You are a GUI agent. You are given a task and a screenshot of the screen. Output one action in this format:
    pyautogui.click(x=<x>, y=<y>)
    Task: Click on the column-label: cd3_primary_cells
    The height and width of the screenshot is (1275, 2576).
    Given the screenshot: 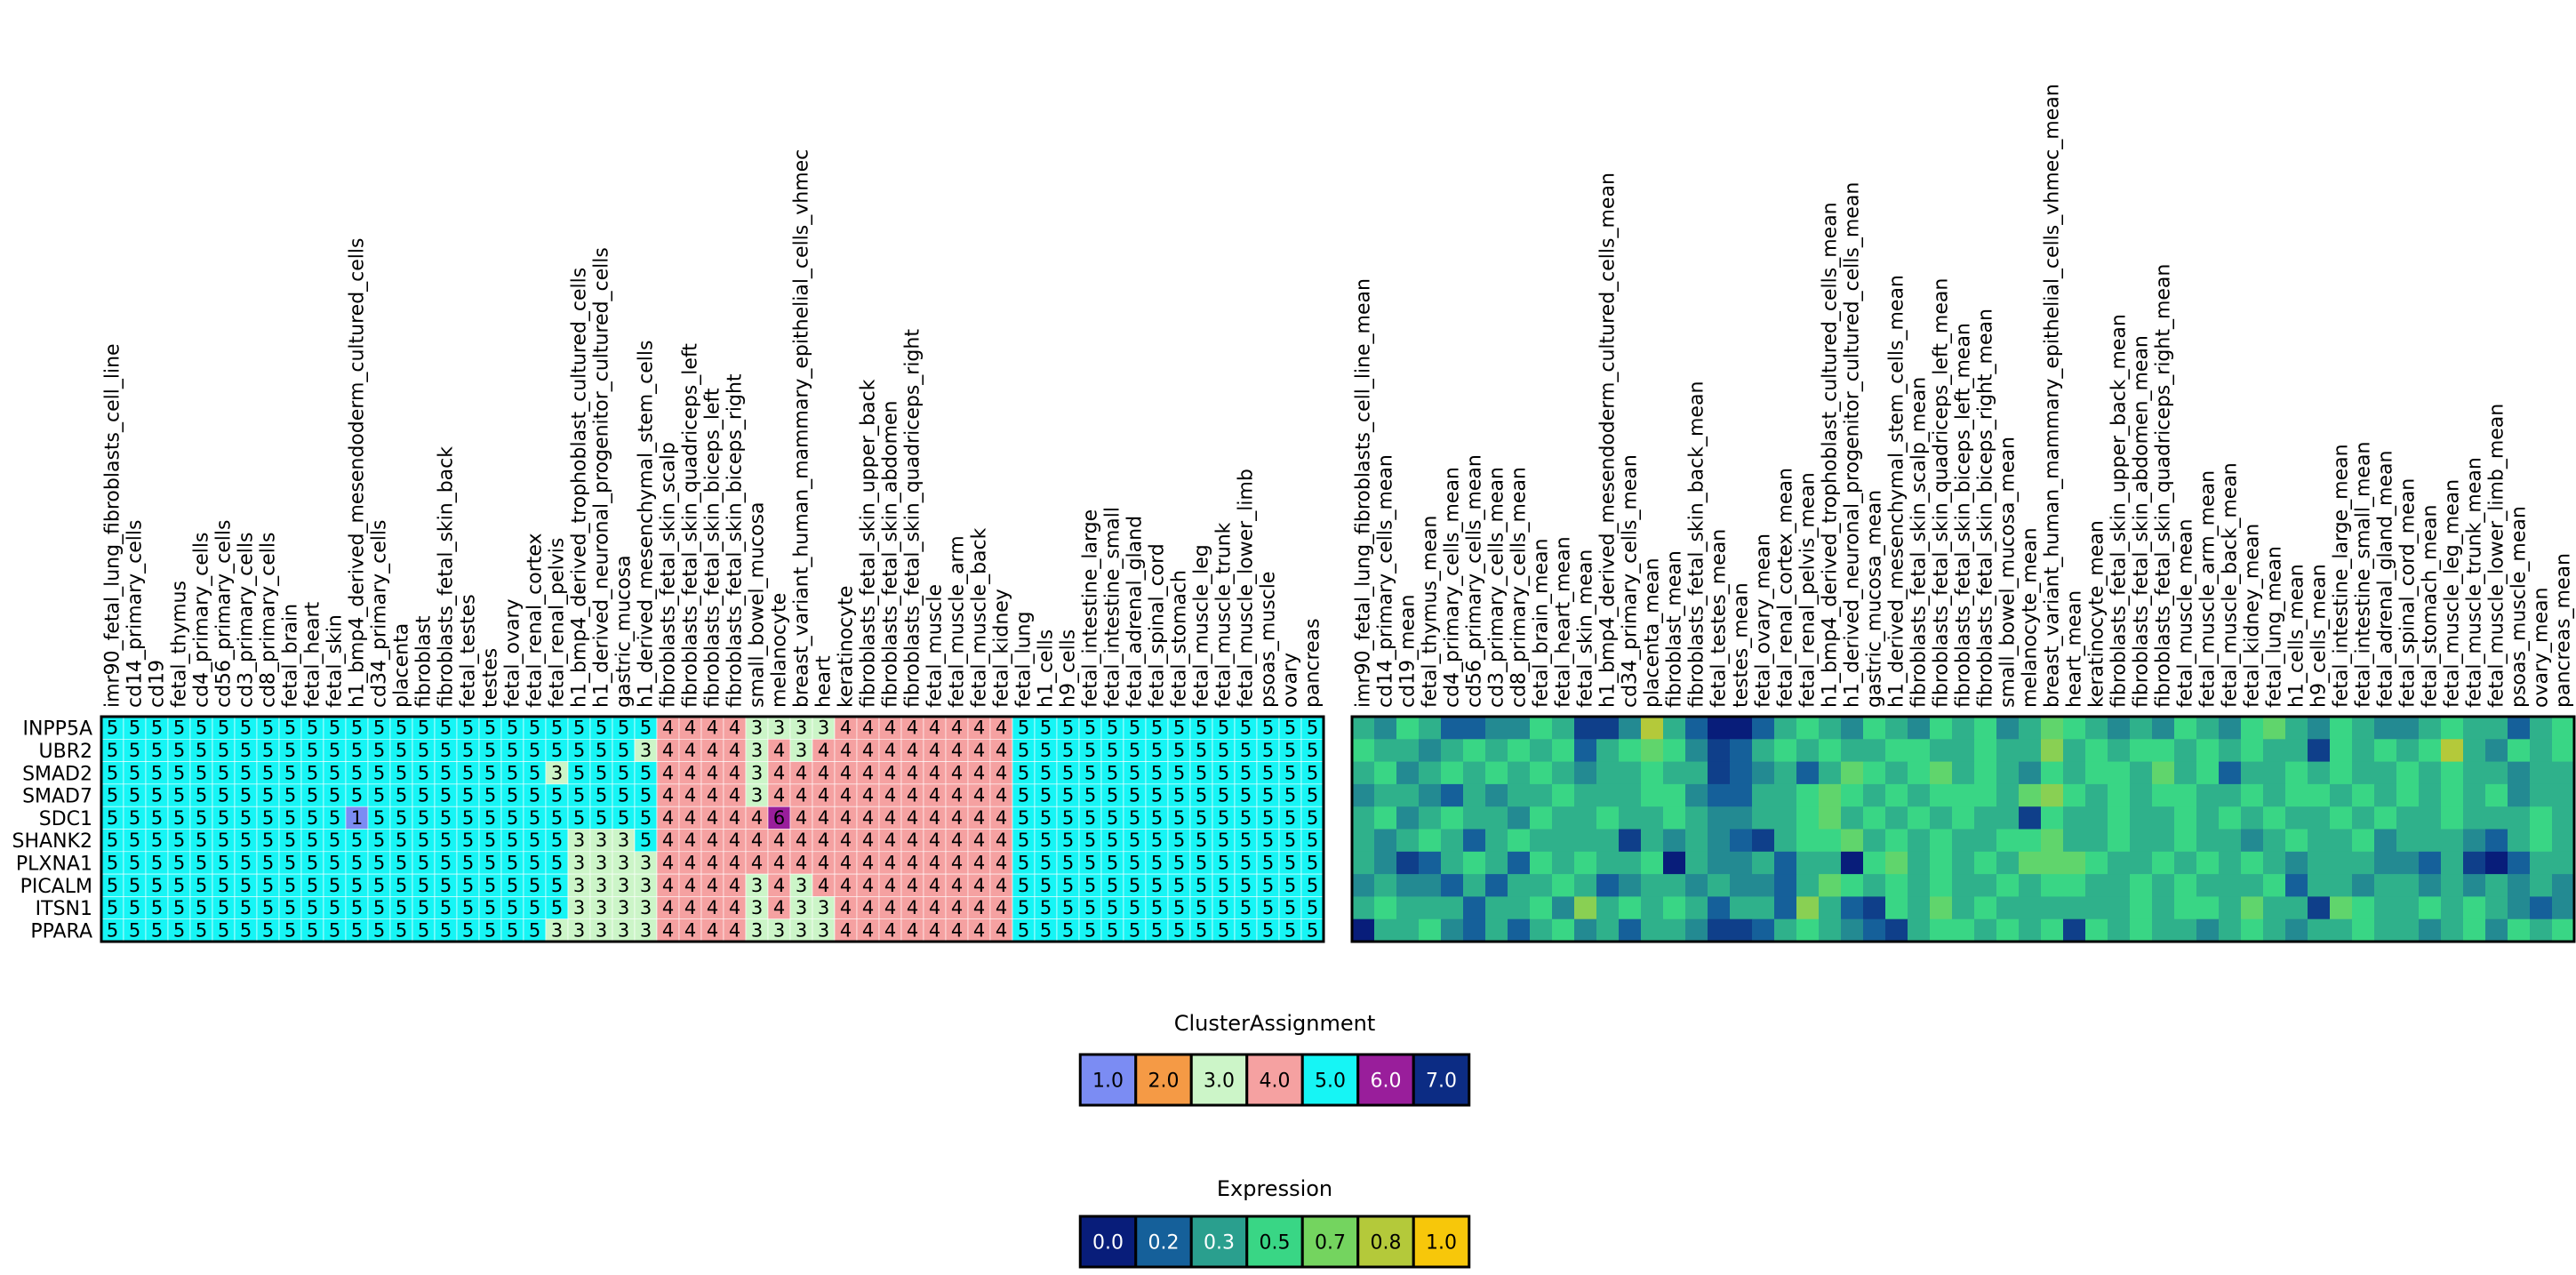 What is the action you would take?
    pyautogui.click(x=247, y=620)
    